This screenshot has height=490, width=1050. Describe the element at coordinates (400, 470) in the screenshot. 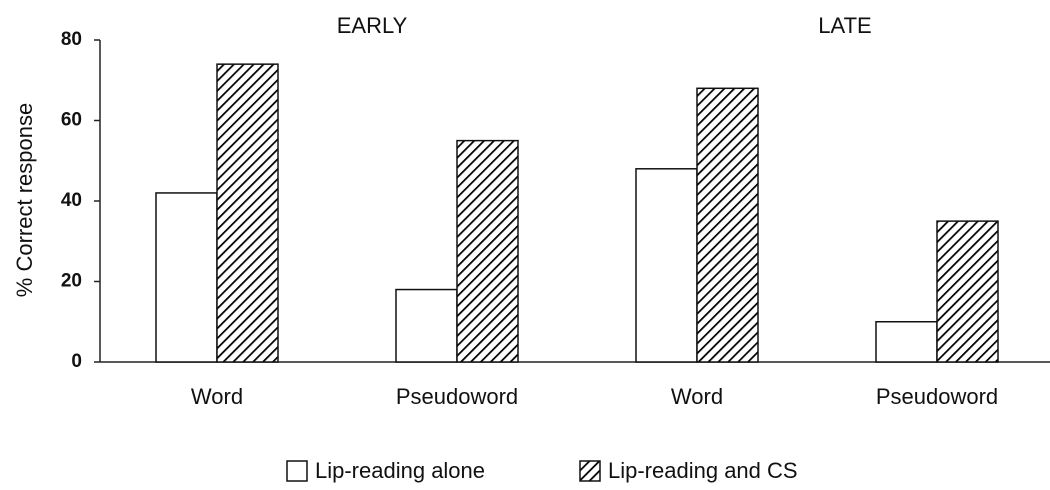

I see `legend-label: Lip-reading alone` at that location.